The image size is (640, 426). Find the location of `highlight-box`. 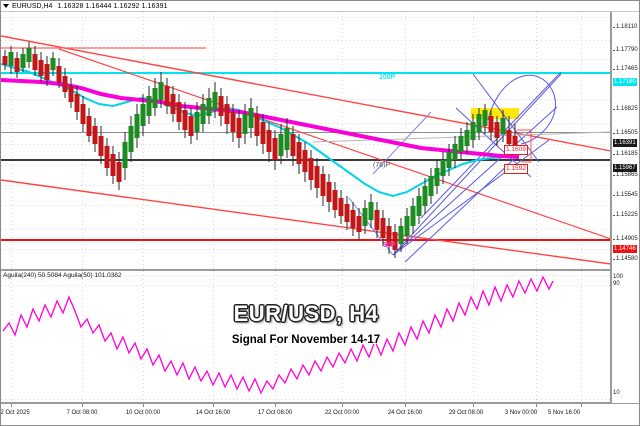

highlight-box is located at coordinates (495, 113).